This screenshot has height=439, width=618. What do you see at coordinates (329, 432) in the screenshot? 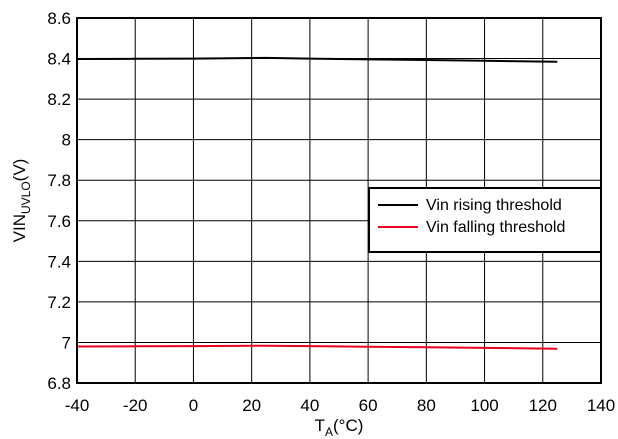
I see `x-axis-title-subscript: A` at bounding box center [329, 432].